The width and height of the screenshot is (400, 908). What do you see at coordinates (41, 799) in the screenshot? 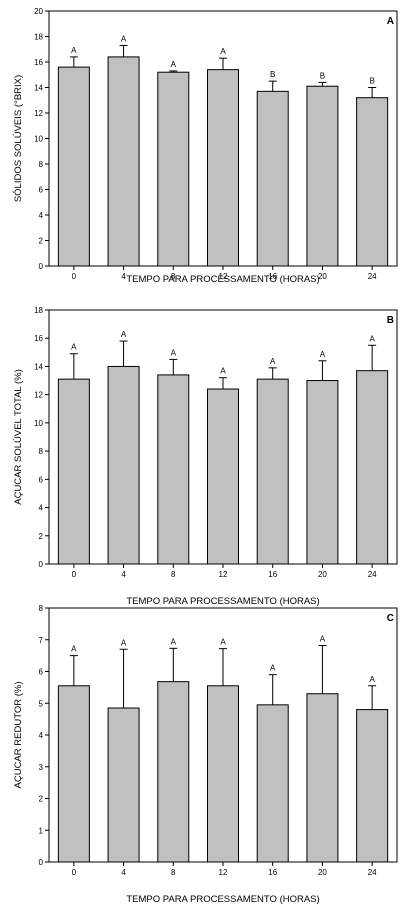
I see `panel-c-y-tick-label: 2` at bounding box center [41, 799].